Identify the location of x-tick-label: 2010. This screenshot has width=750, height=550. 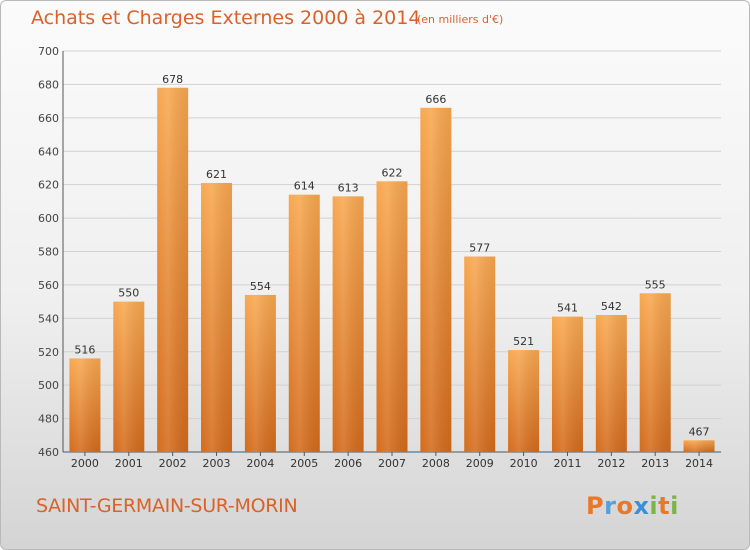
(524, 463).